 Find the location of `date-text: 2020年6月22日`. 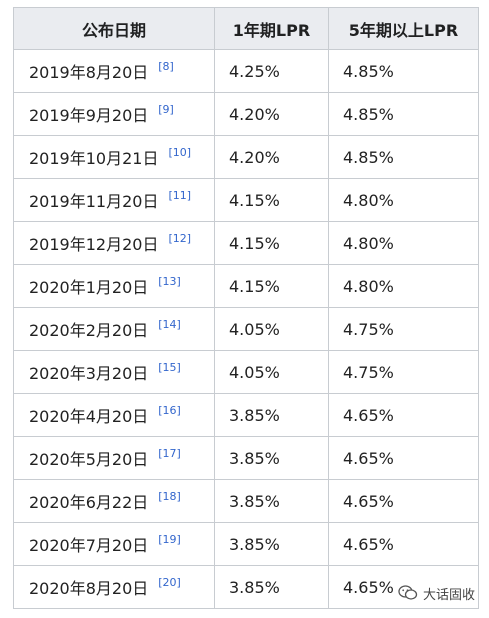

date-text: 2020年6月22日 is located at coordinates (89, 502).